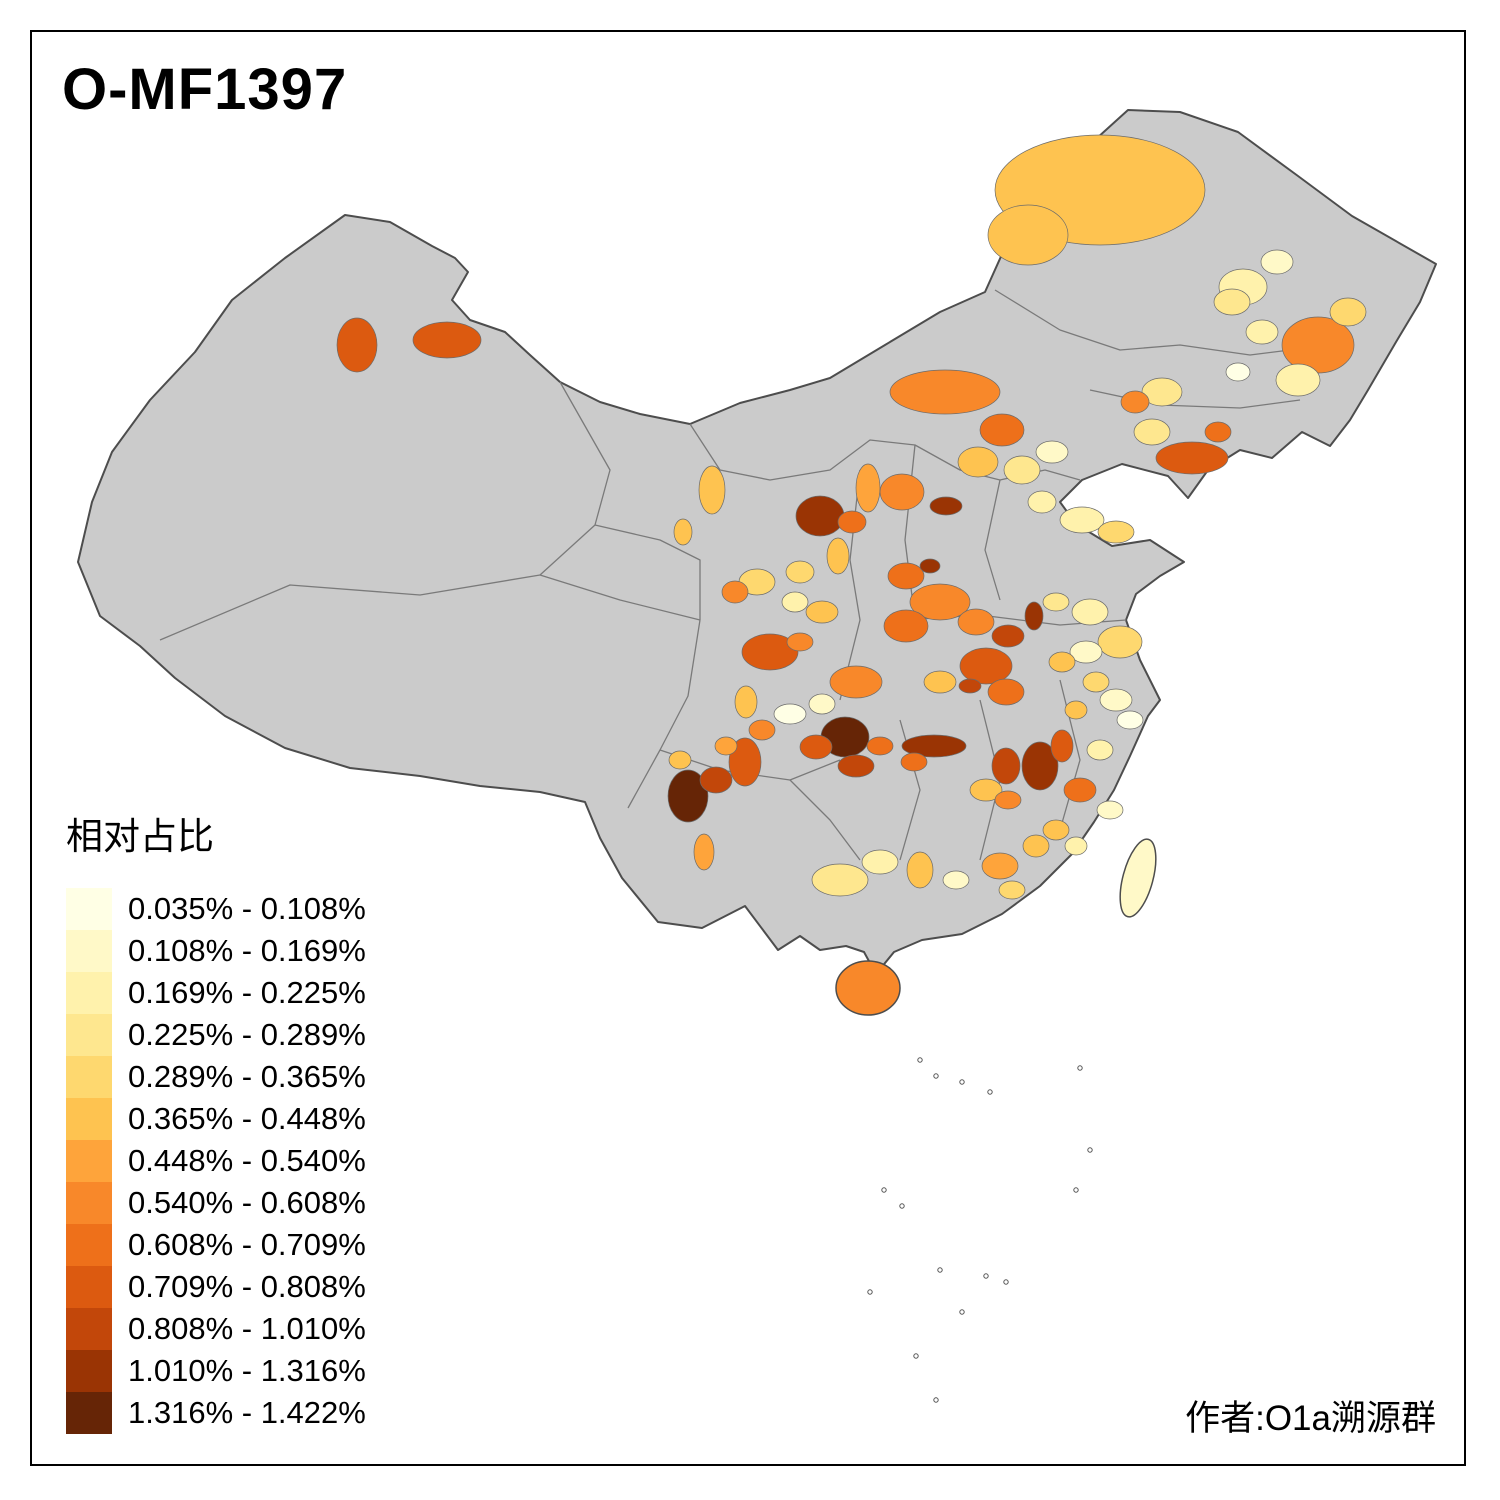 Image resolution: width=1500 pixels, height=1500 pixels. Describe the element at coordinates (247, 1244) in the screenshot. I see `legend-label: 0.608% - 0.709%` at that location.